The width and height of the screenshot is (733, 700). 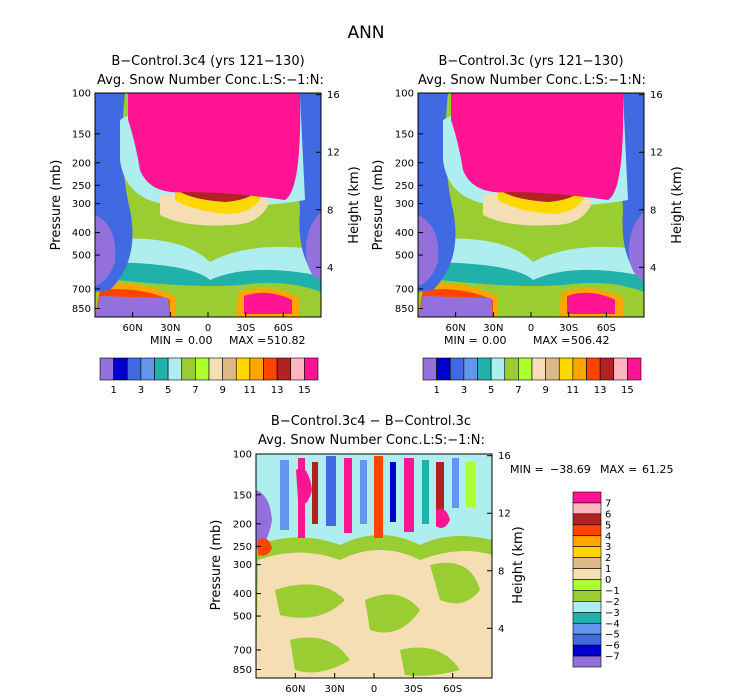 I want to click on colorbar-label: −2, so click(x=612, y=602).